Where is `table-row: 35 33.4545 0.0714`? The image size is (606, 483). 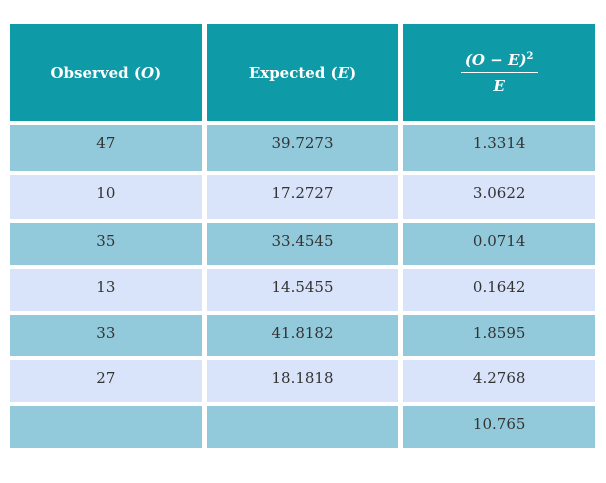
table-row: 35 33.4545 0.0714 is located at coordinates (303, 244).